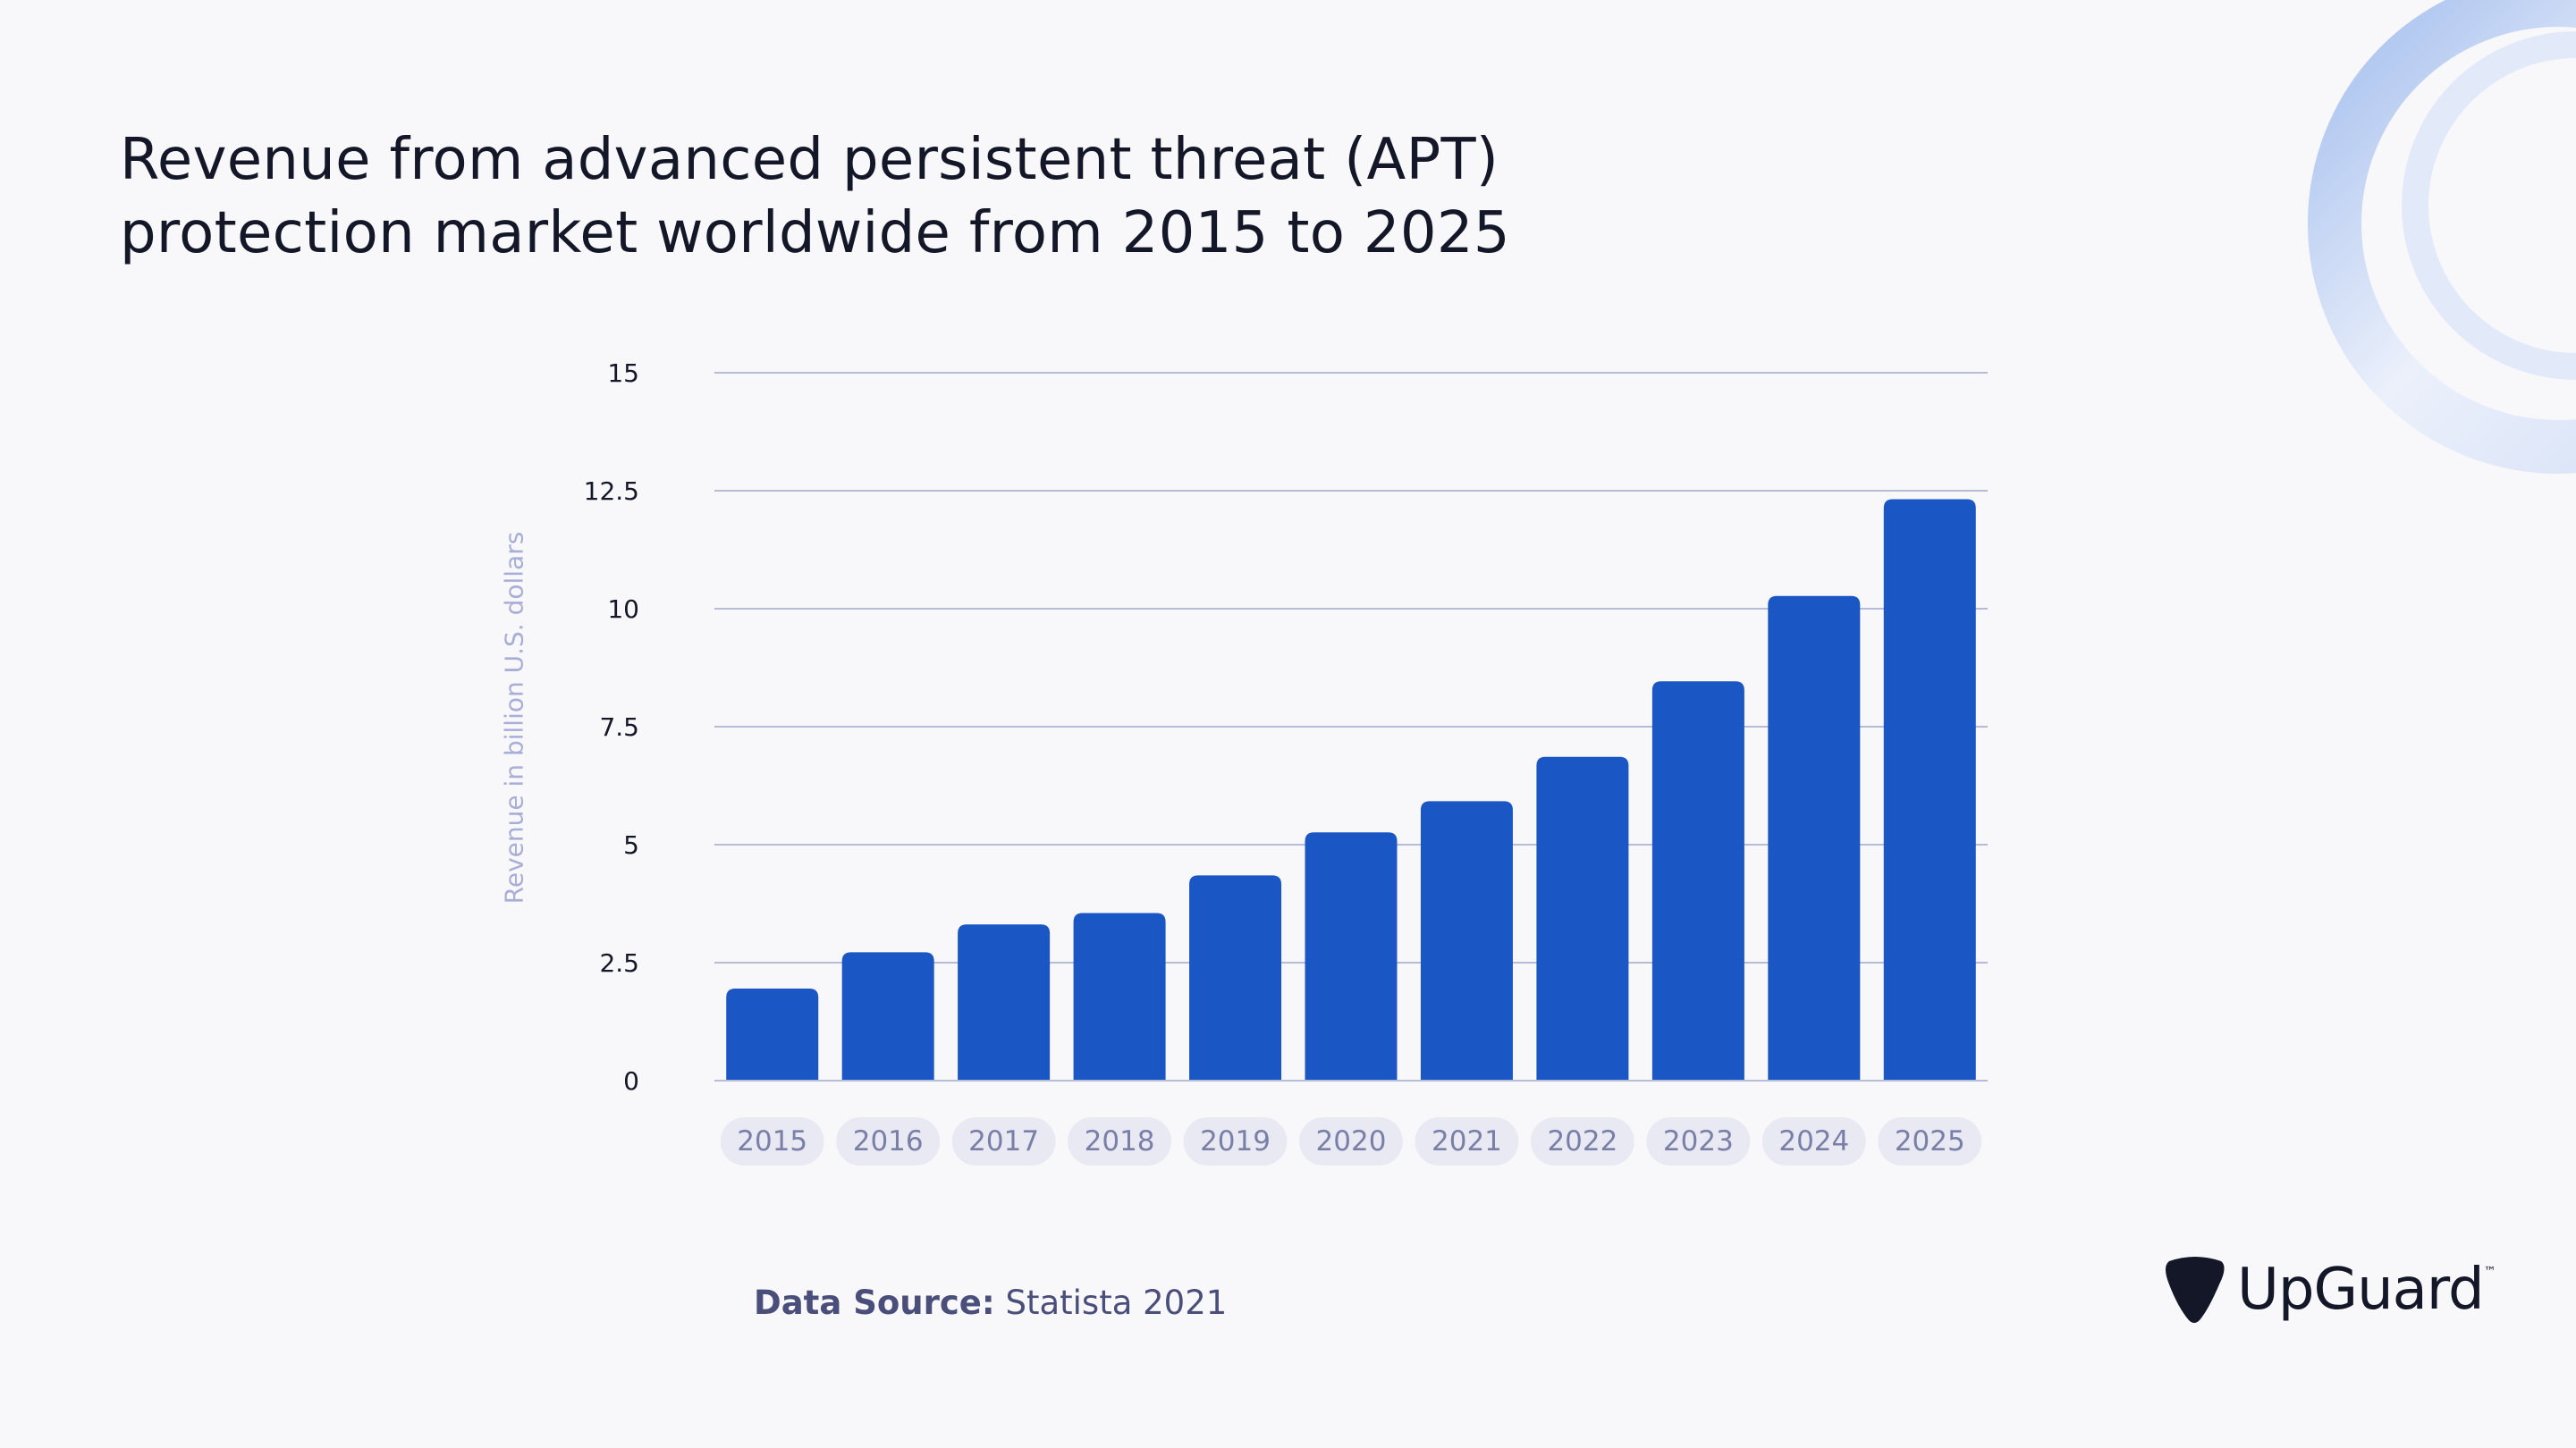  What do you see at coordinates (1119, 997) in the screenshot?
I see `bar-2018` at bounding box center [1119, 997].